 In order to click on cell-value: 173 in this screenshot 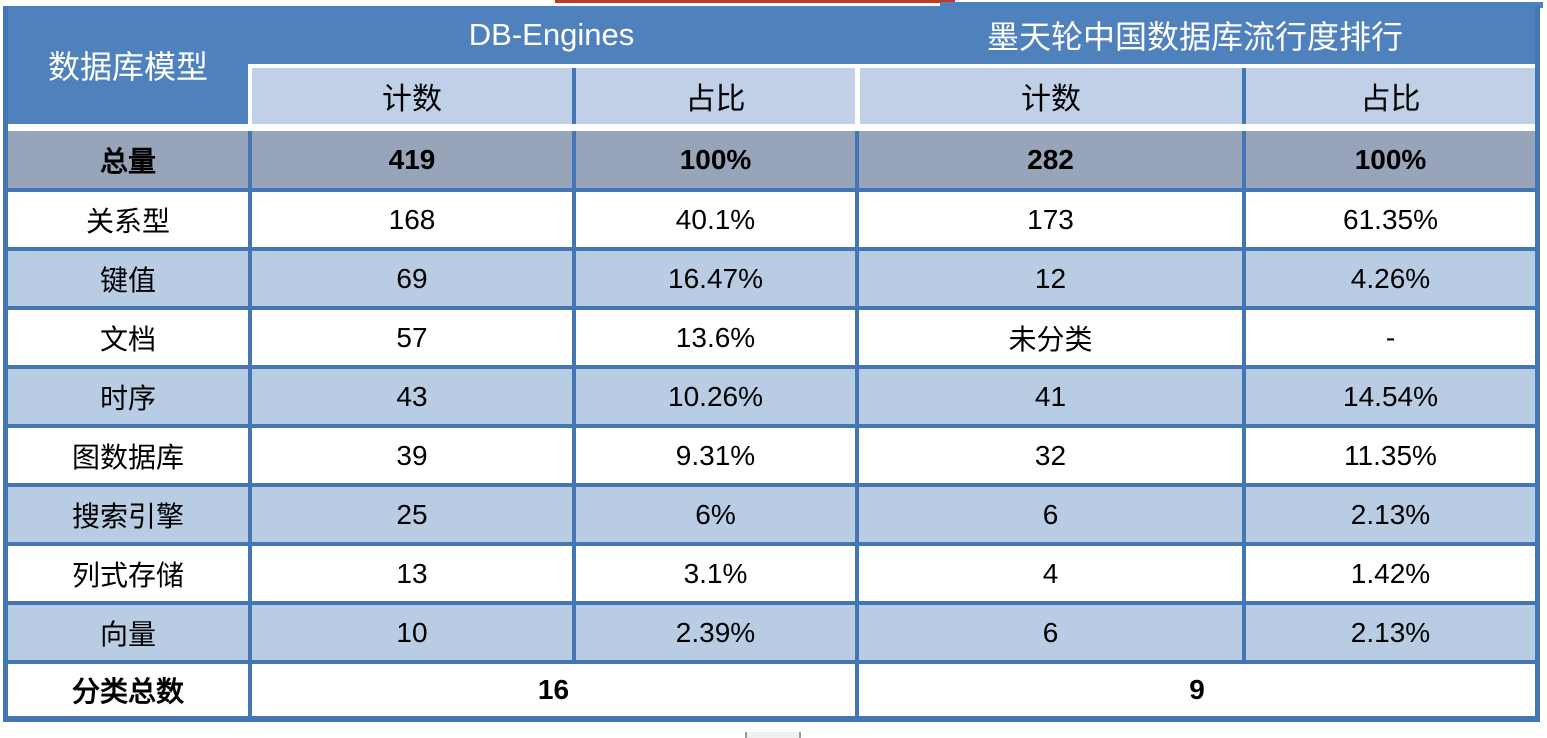, I will do `click(1048, 219)`.